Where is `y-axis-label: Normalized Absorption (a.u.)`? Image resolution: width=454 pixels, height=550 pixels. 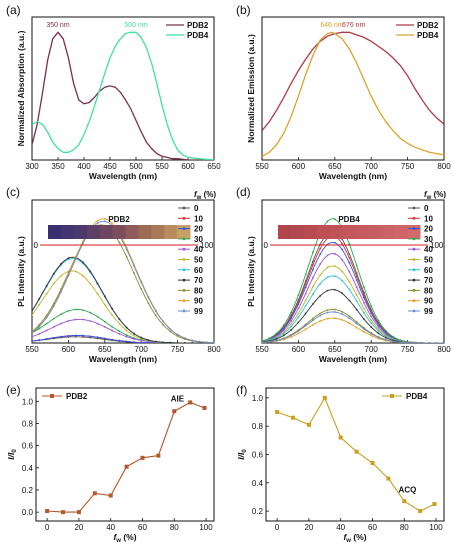 y-axis-label: Normalized Absorption (a.u.) is located at coordinates (21, 88).